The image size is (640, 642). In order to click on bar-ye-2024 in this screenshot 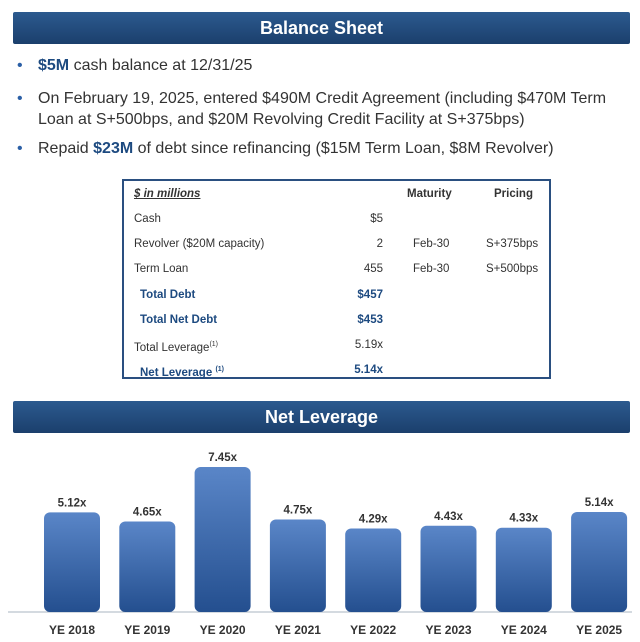, I will do `click(523, 569)`.